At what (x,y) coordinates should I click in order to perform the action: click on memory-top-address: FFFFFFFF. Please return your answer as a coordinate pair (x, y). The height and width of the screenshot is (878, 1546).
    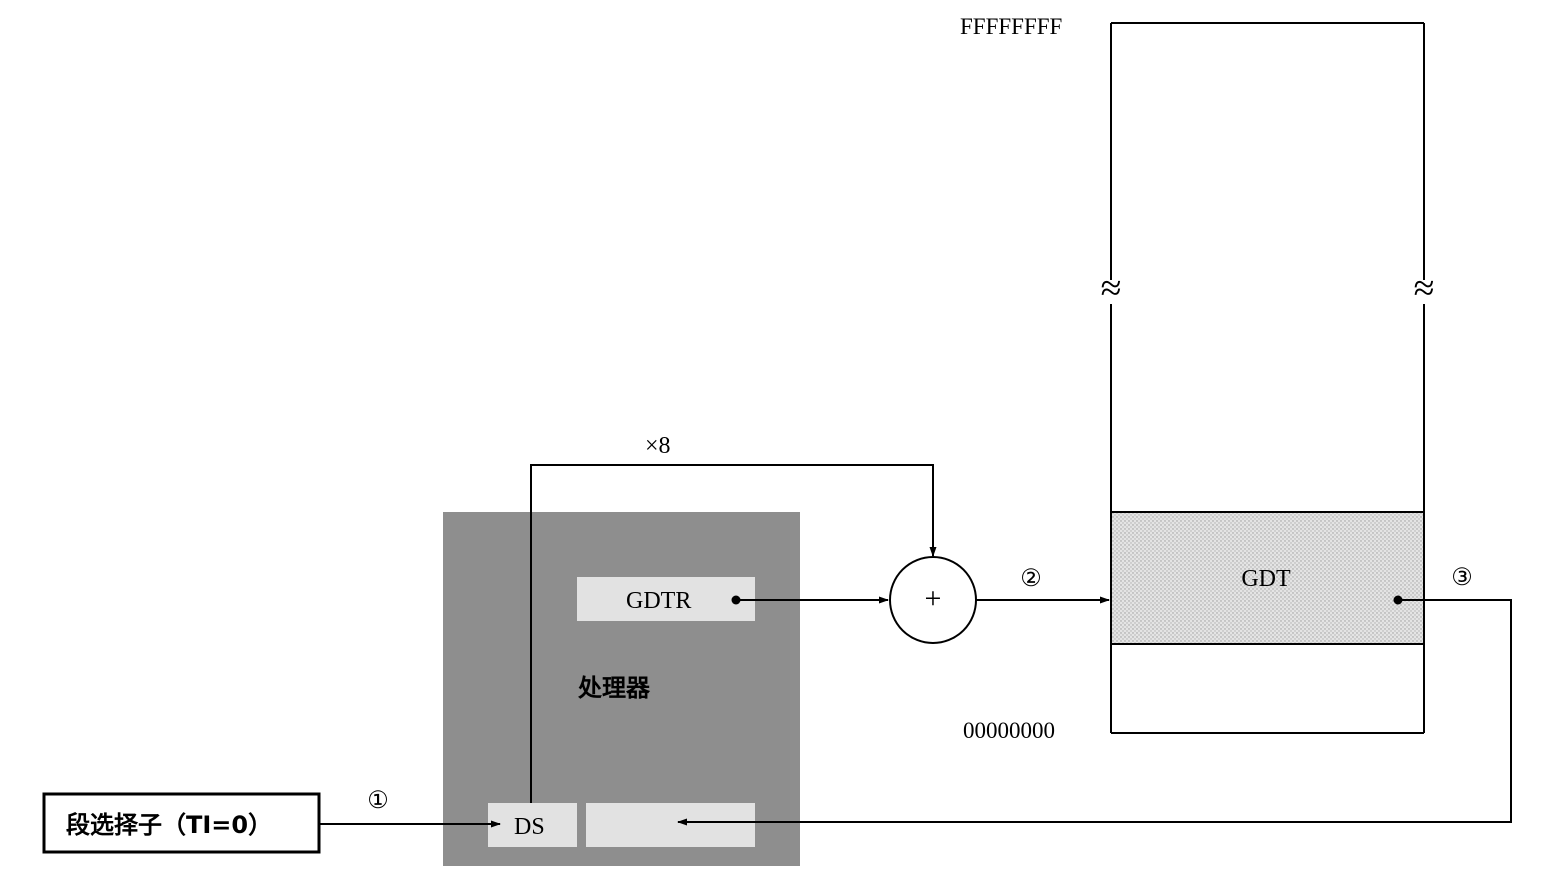
    Looking at the image, I should click on (1011, 26).